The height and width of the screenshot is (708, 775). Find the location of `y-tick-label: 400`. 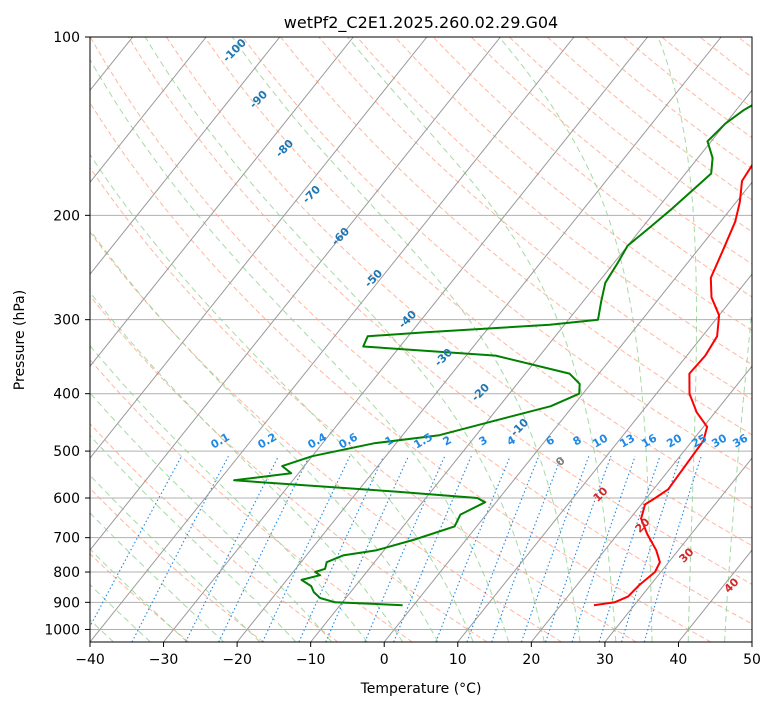

y-tick-label: 400 is located at coordinates (66, 395).